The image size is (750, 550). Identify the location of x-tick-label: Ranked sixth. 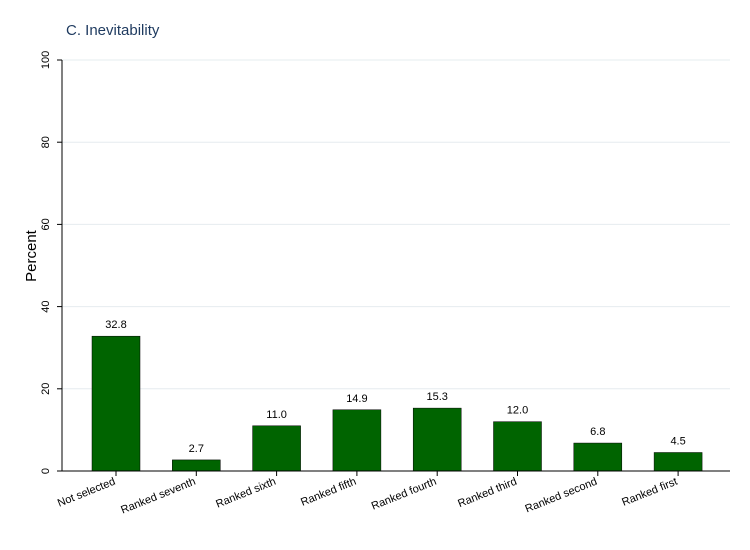
(245, 493).